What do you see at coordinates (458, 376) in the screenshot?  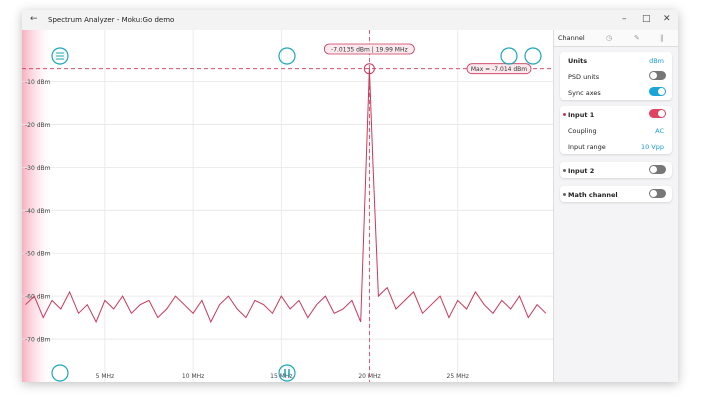 I see `x-tick-label: 25 MHz` at bounding box center [458, 376].